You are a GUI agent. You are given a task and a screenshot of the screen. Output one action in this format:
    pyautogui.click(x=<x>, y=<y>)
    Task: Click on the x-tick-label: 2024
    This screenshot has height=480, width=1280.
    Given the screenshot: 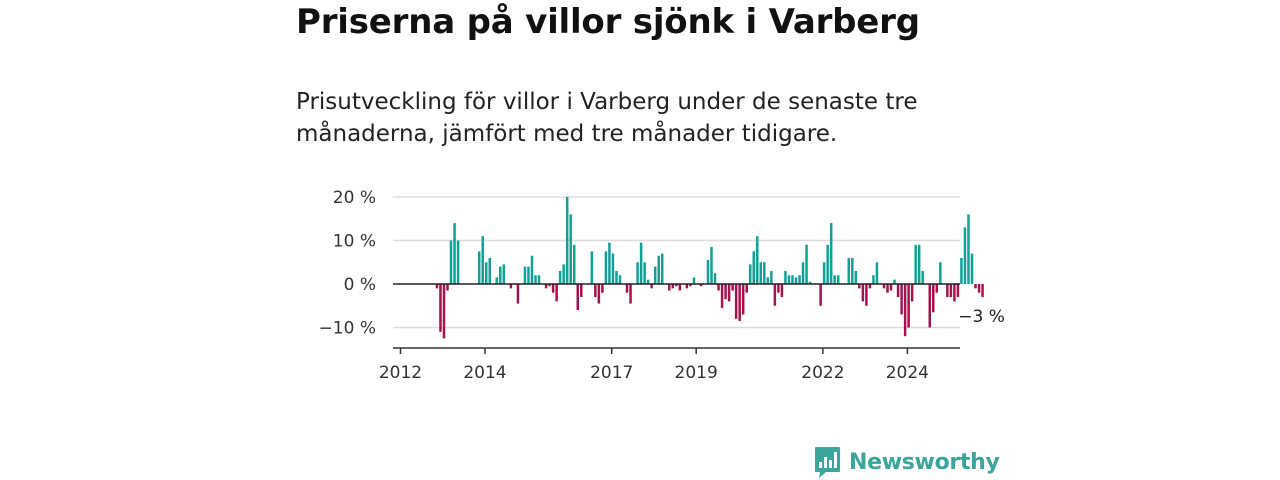 What is the action you would take?
    pyautogui.click(x=907, y=373)
    